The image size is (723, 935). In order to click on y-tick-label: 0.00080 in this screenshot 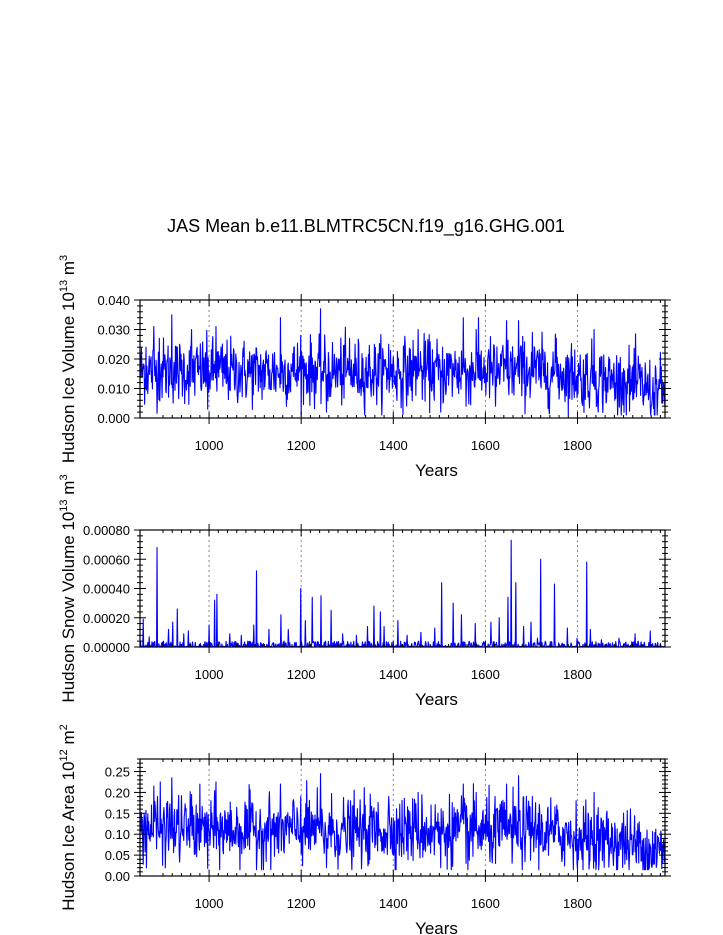, I will do `click(106, 530)`.